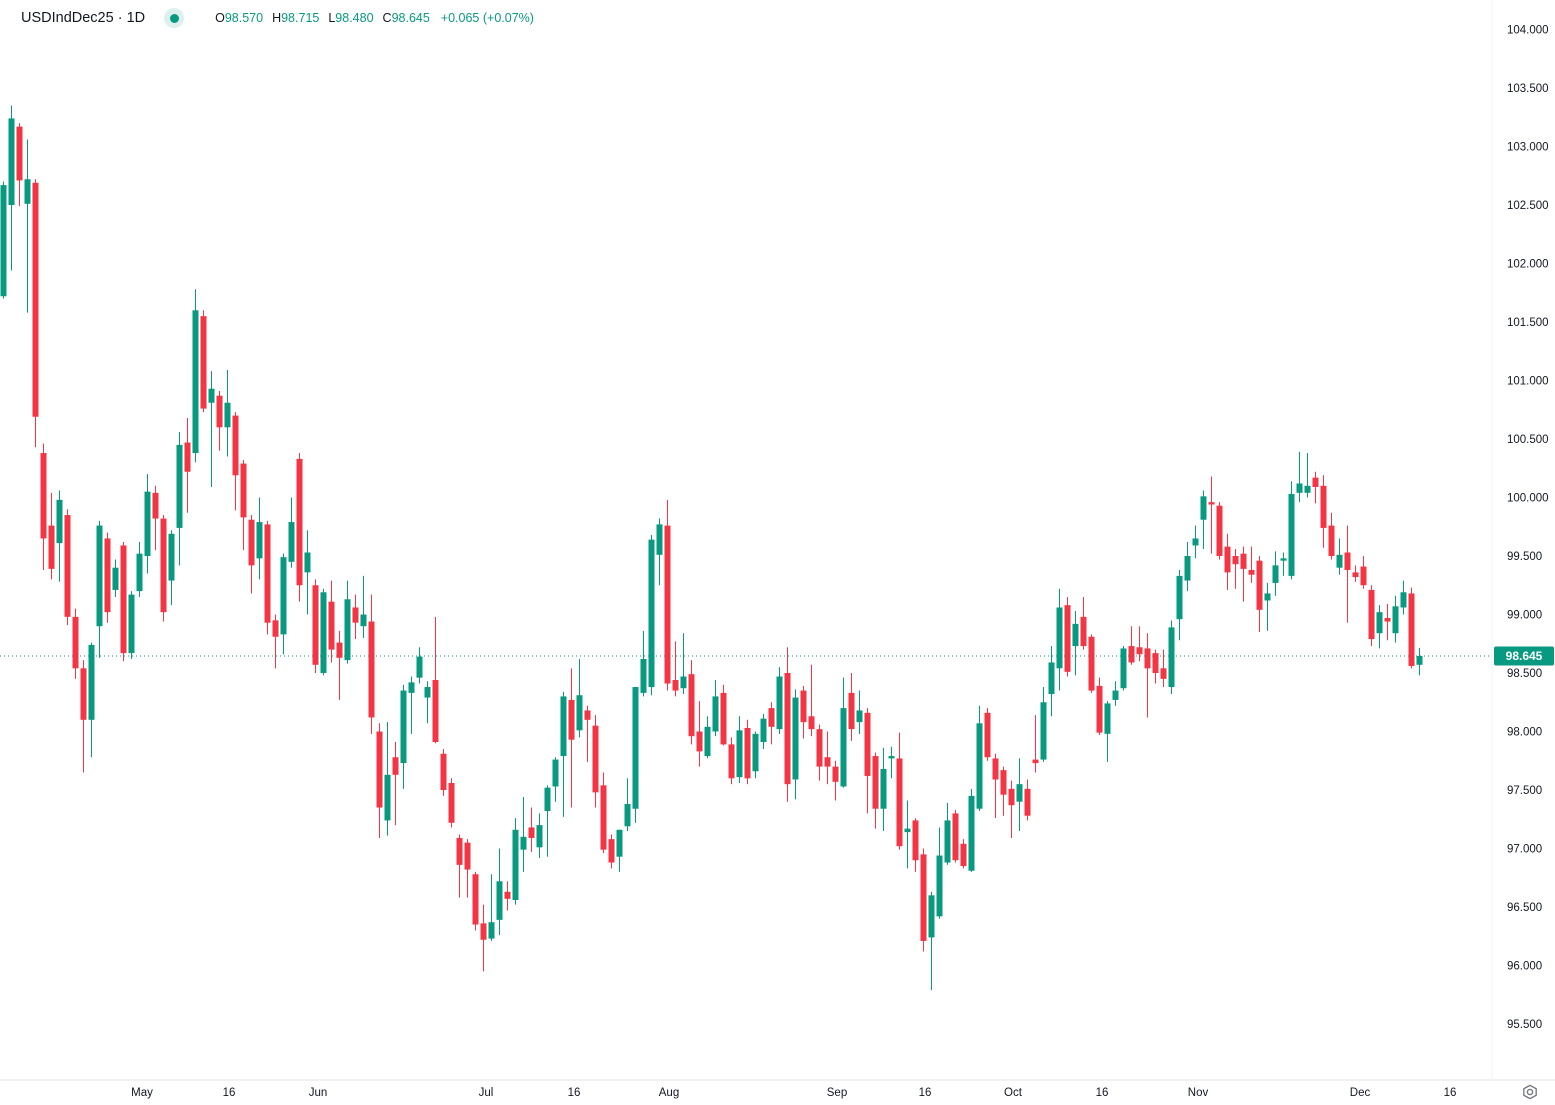 The width and height of the screenshot is (1555, 1105). I want to click on price-axis-label: 97.500, so click(1524, 791).